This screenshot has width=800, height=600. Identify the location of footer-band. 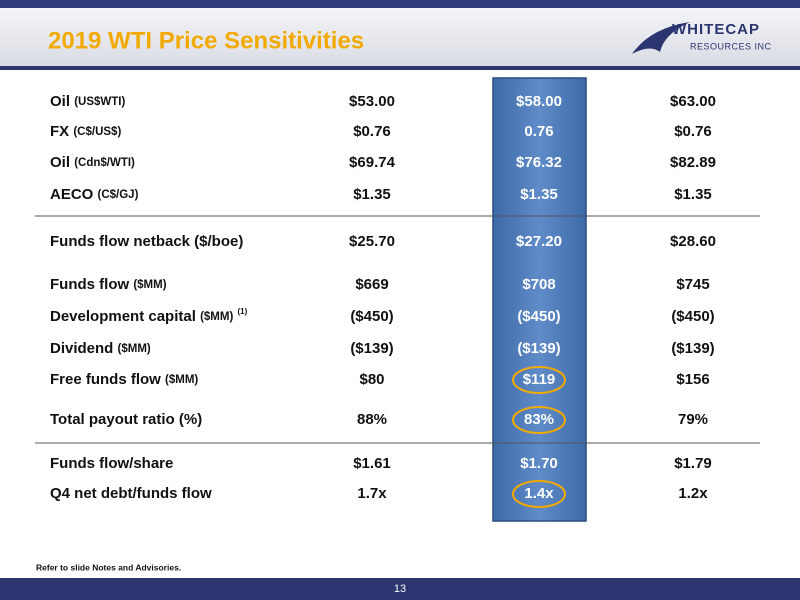
(400, 589).